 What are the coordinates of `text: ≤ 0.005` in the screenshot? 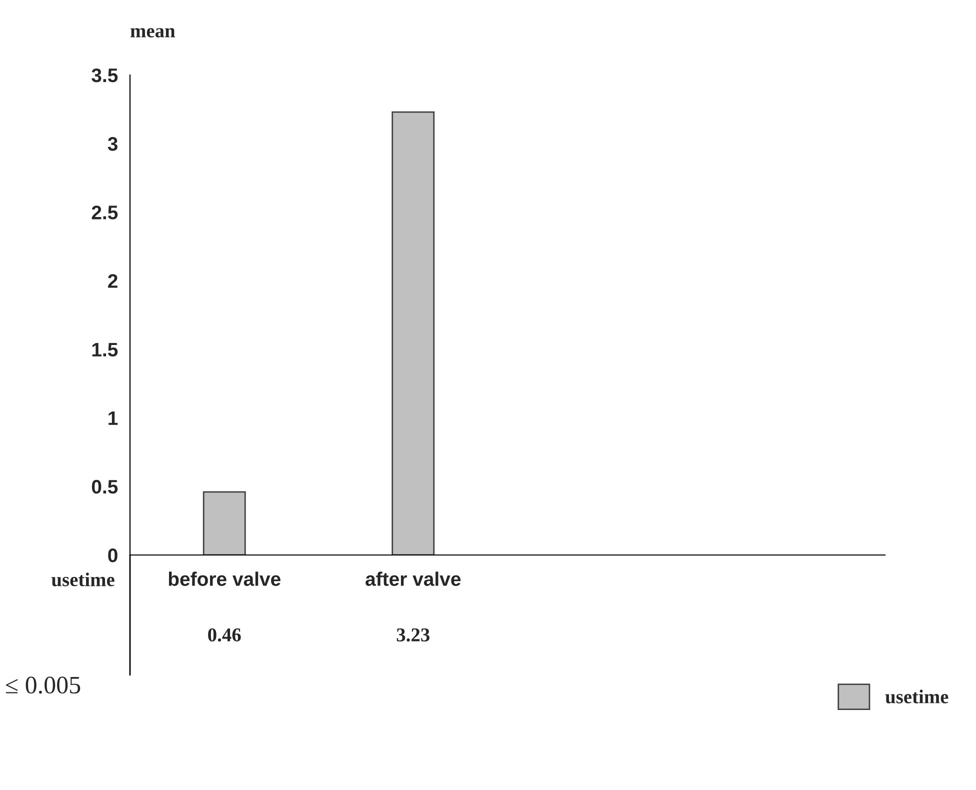 It's located at (43, 685).